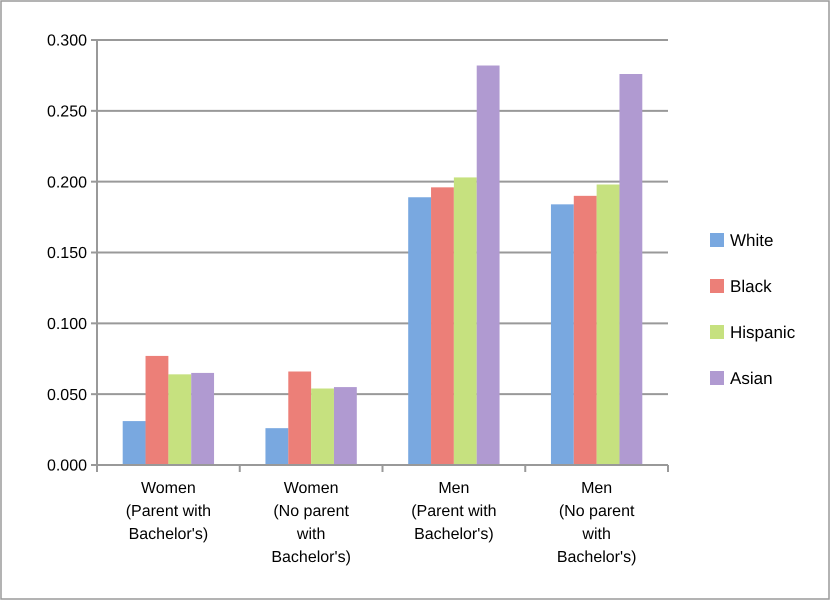 The image size is (830, 600). Describe the element at coordinates (67, 253) in the screenshot. I see `y-tick-label: 0.150` at that location.